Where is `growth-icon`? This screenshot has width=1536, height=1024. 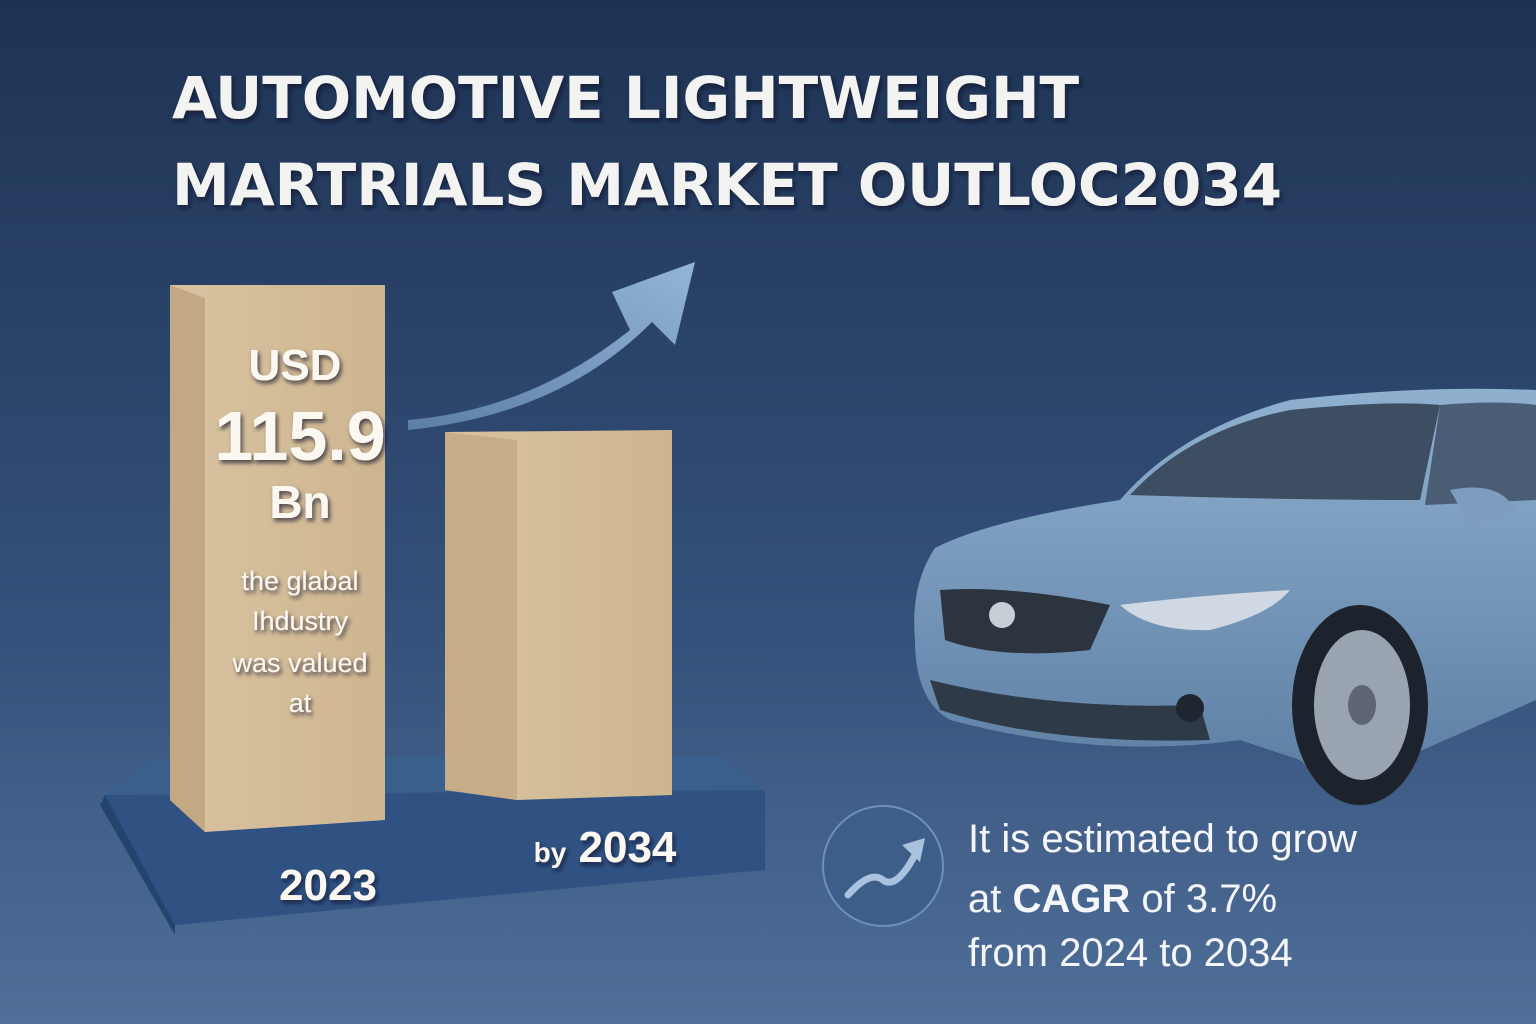 growth-icon is located at coordinates (883, 866).